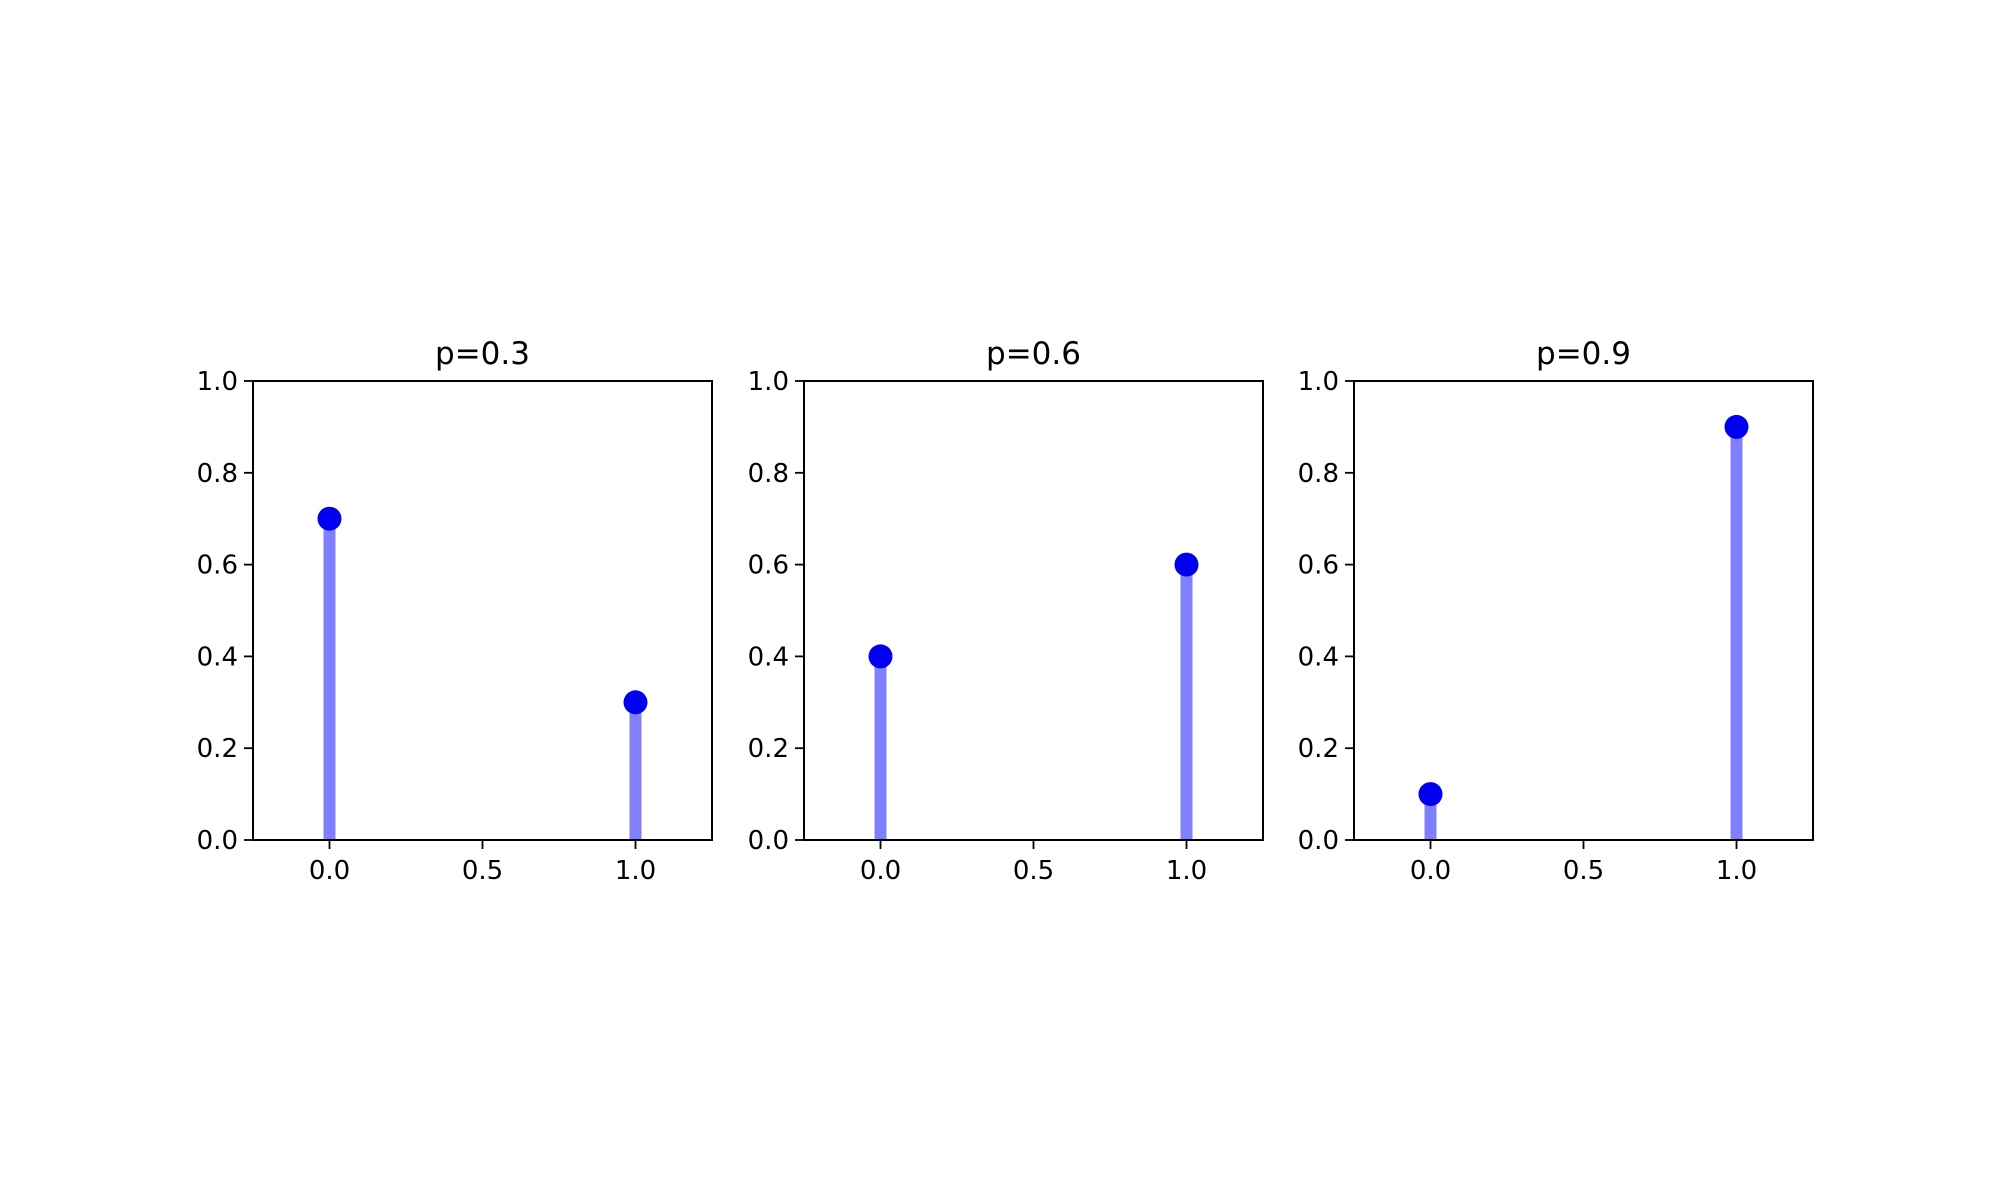 The width and height of the screenshot is (2000, 1200). I want to click on subplot-3: 0.0 0.2 0.4 0.6 0.8 1.0 0.0 0.5 1.0 p=0.9, so click(1556, 611).